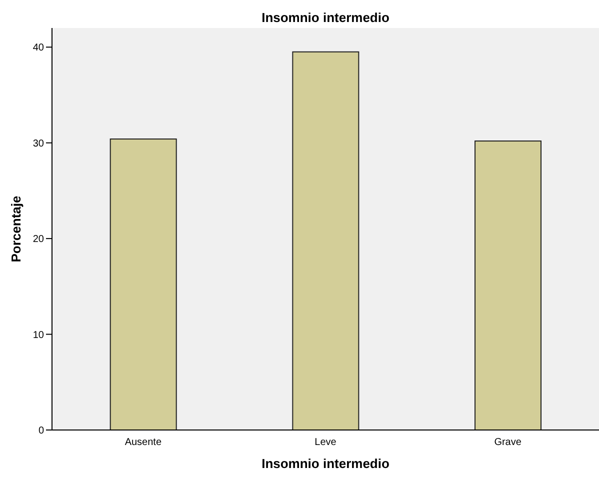  What do you see at coordinates (38, 48) in the screenshot?
I see `y-tick-label: 40` at bounding box center [38, 48].